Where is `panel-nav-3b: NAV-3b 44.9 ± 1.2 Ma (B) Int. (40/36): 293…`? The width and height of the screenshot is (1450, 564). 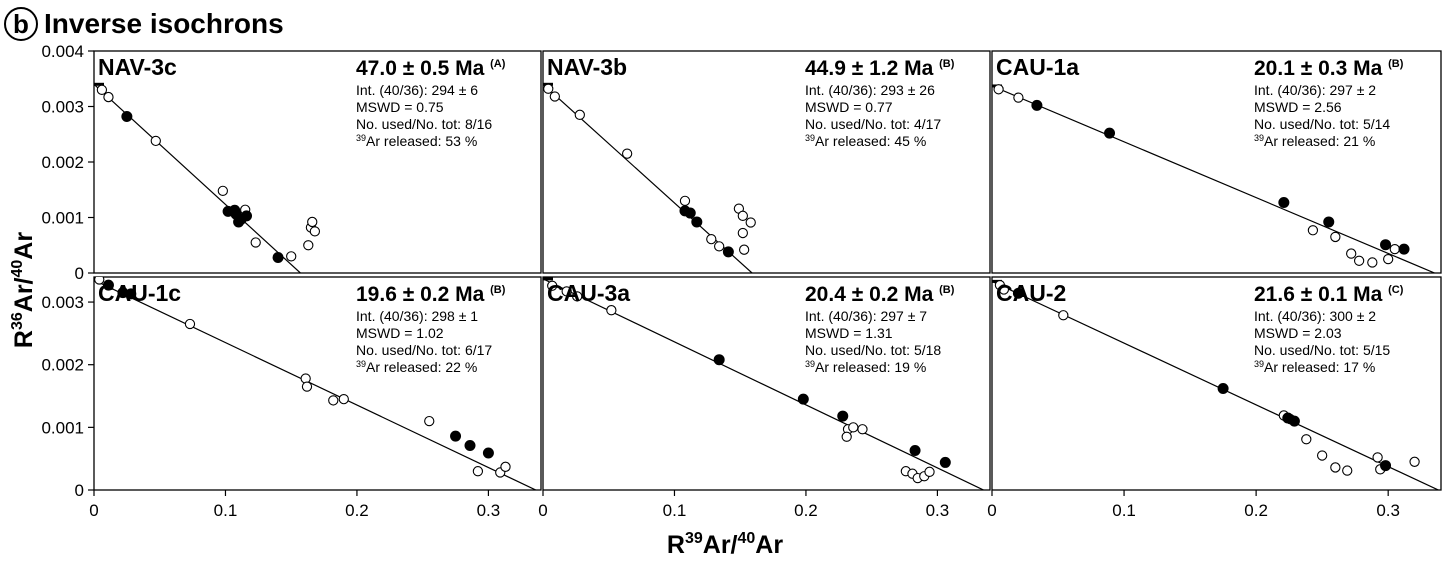
panel-nav-3b: NAV-3b 44.9 ± 1.2 Ma (B) Int. (40/36): 293… is located at coordinates (766, 162).